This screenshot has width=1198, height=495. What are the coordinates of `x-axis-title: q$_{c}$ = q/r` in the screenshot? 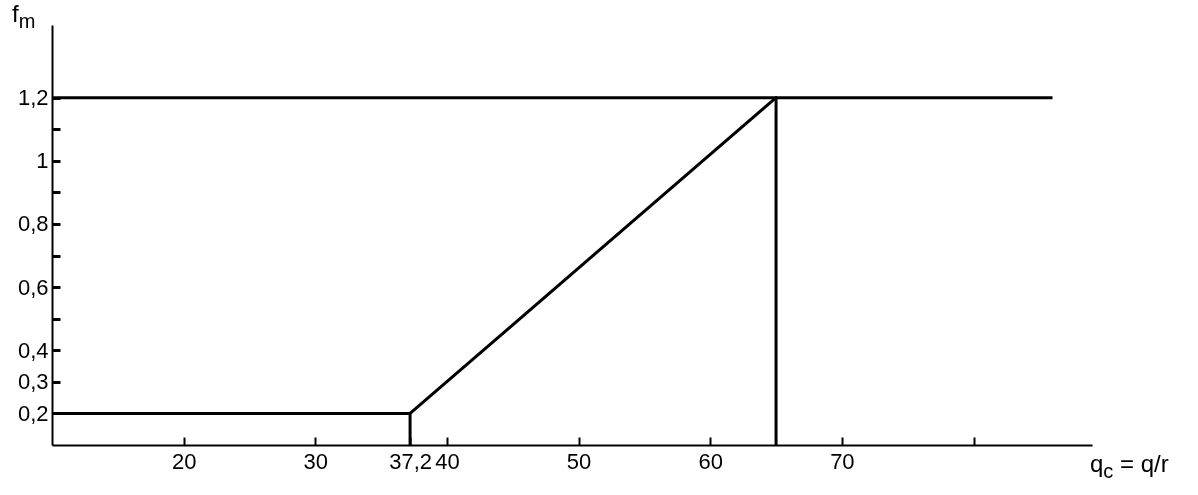 It's located at (1129, 466).